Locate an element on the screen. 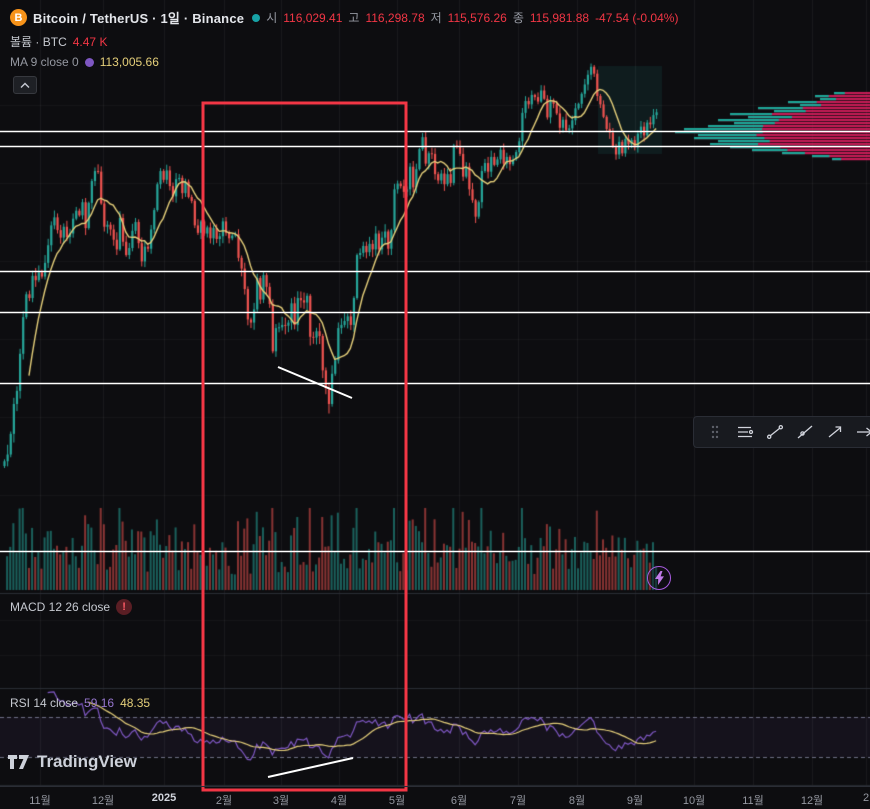 This screenshot has height=809, width=870. toolbar-drag-handle is located at coordinates (715, 432).